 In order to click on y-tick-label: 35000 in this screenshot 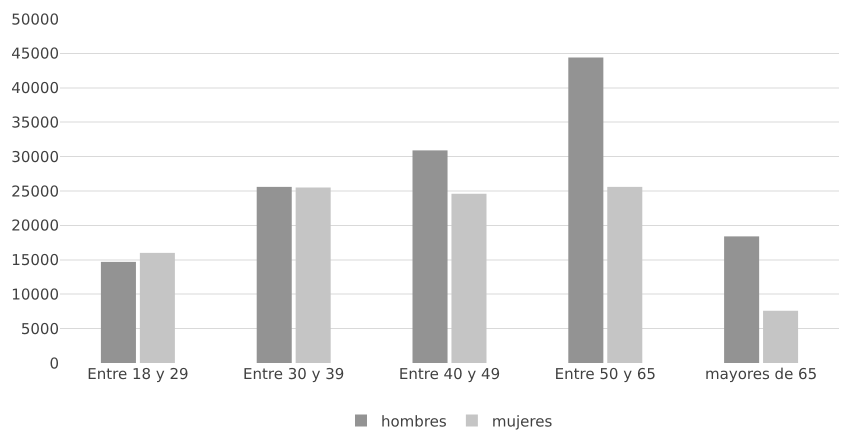, I will do `click(35, 122)`.